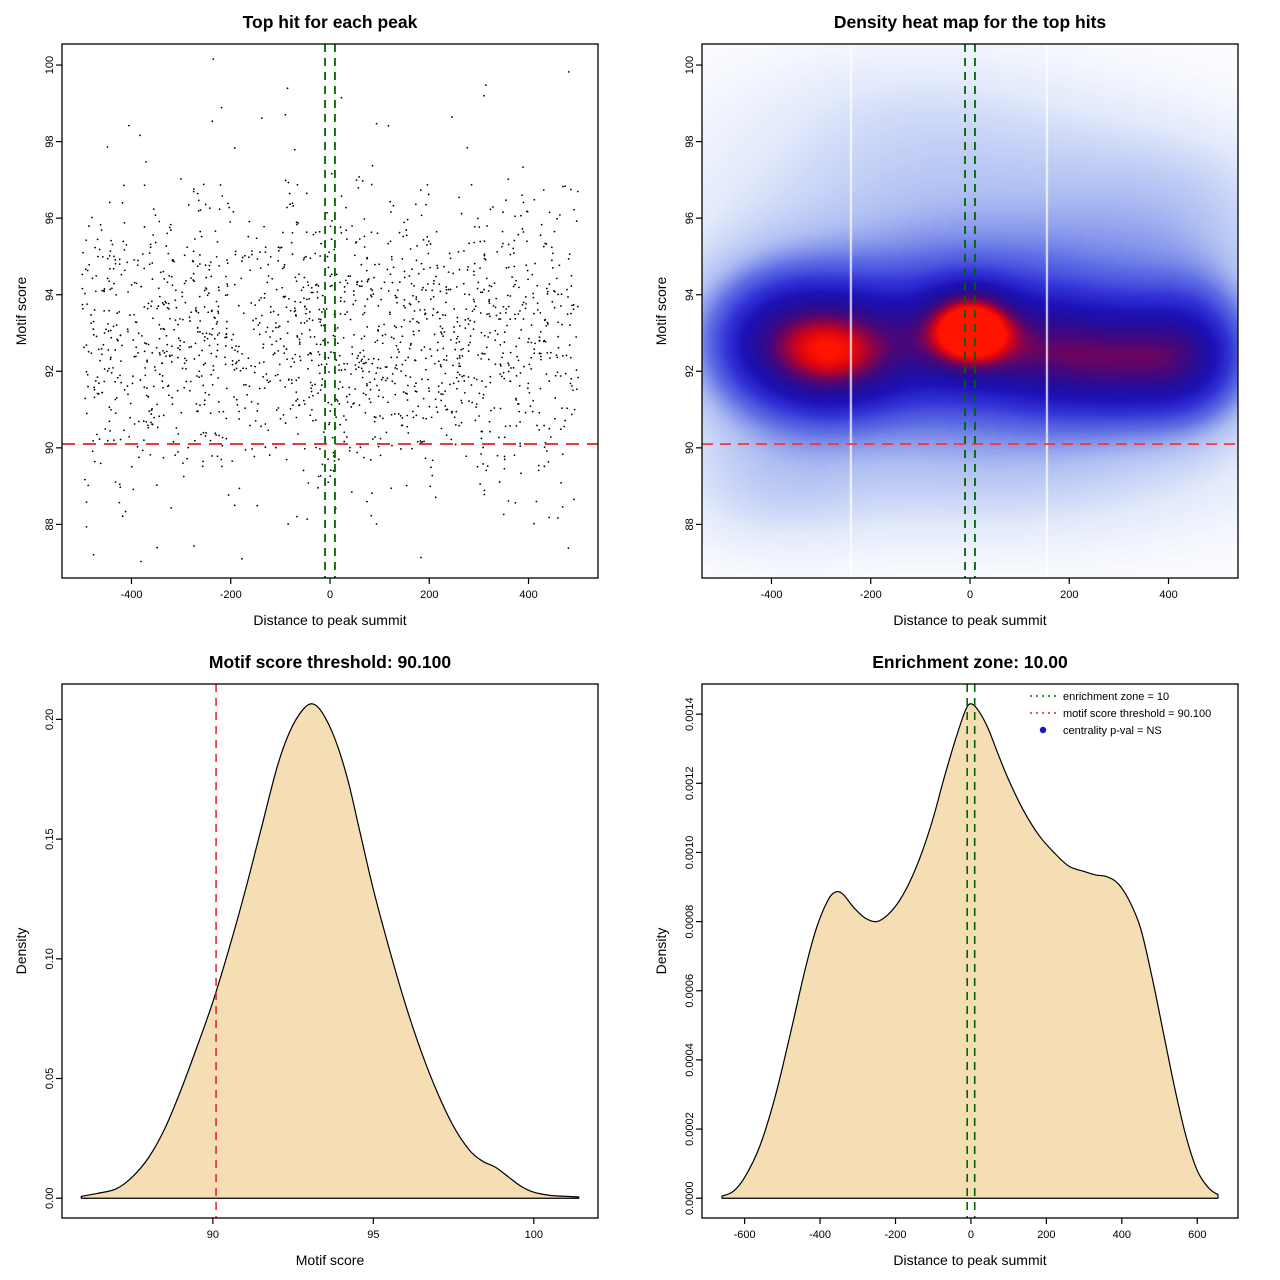 The width and height of the screenshot is (1280, 1280). I want to click on y-tick-label: 0.0000, so click(690, 1198).